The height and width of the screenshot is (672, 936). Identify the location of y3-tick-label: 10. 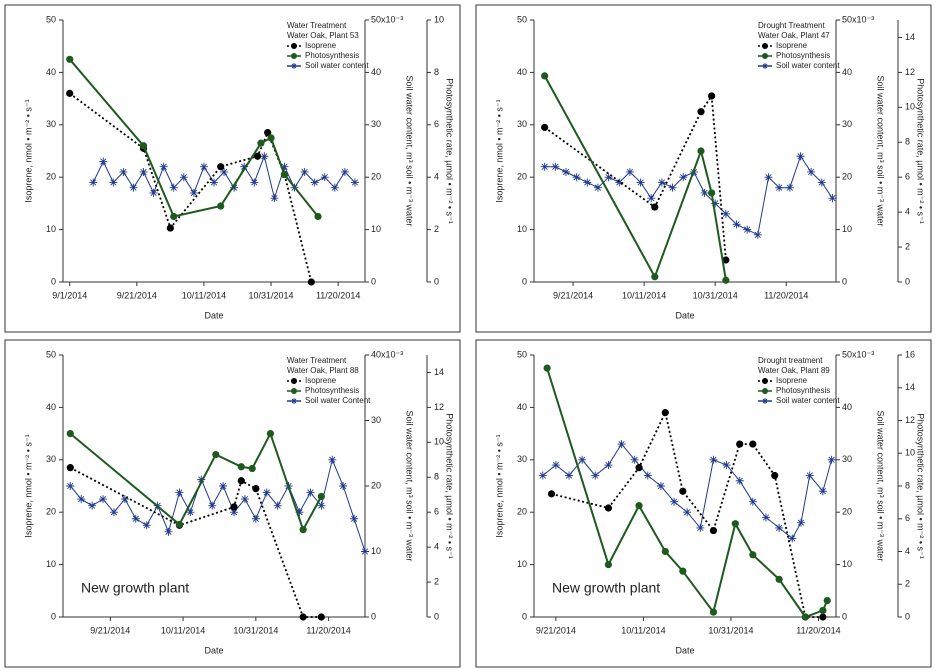
(910, 453).